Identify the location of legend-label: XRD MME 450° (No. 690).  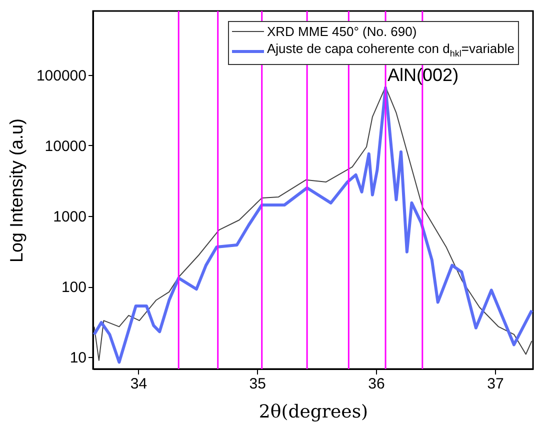
(342, 31).